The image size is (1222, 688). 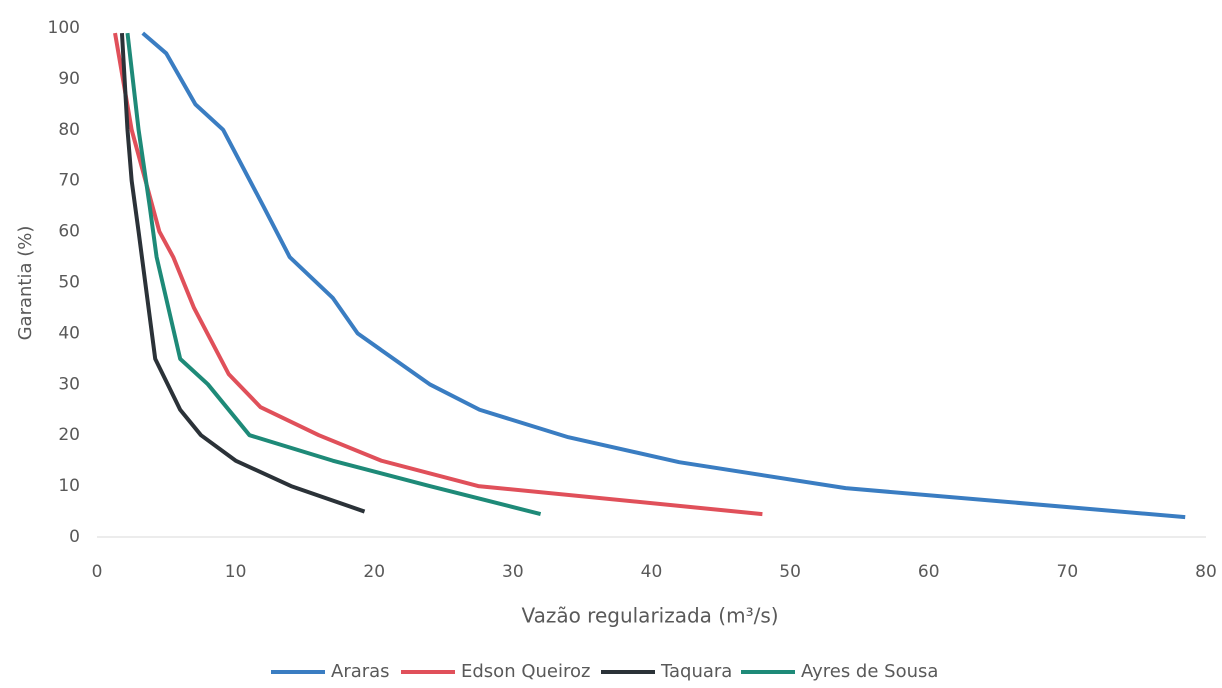 What do you see at coordinates (69, 130) in the screenshot?
I see `y-tick-label: 80` at bounding box center [69, 130].